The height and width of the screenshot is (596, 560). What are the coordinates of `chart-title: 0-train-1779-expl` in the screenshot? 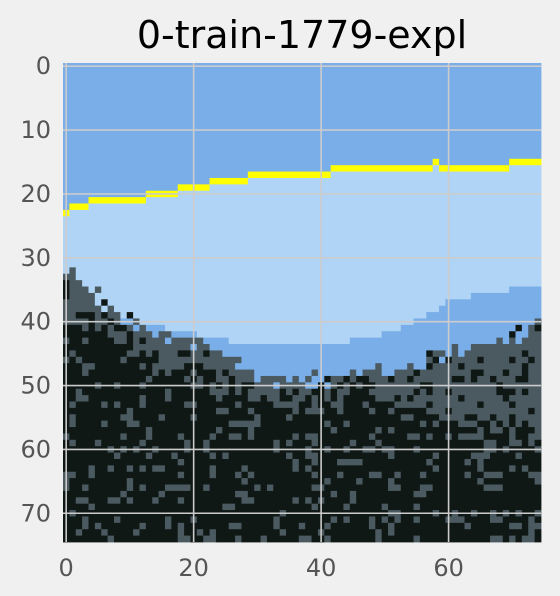 It's located at (302, 35).